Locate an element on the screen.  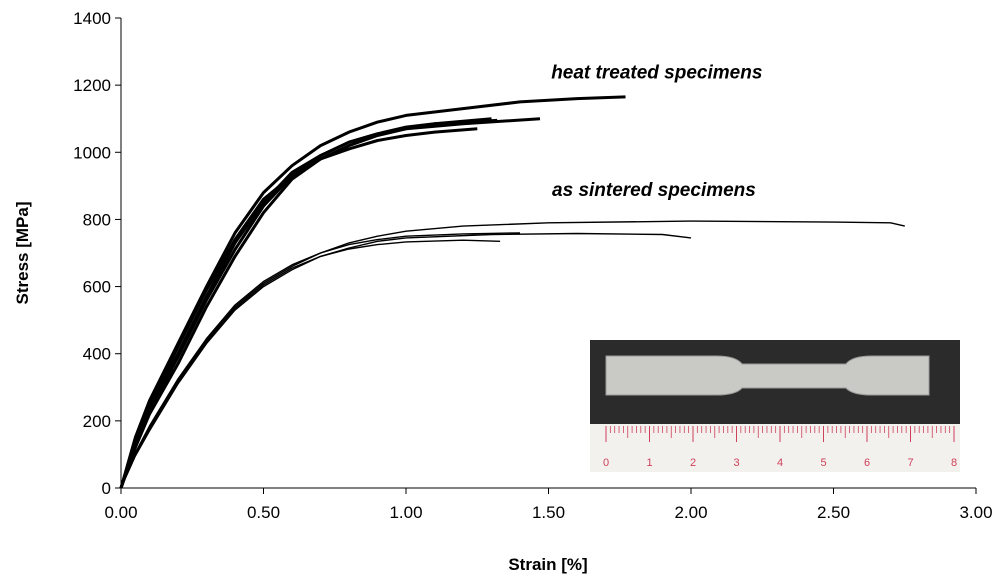
x-tick-label: 0.00 is located at coordinates (120, 512).